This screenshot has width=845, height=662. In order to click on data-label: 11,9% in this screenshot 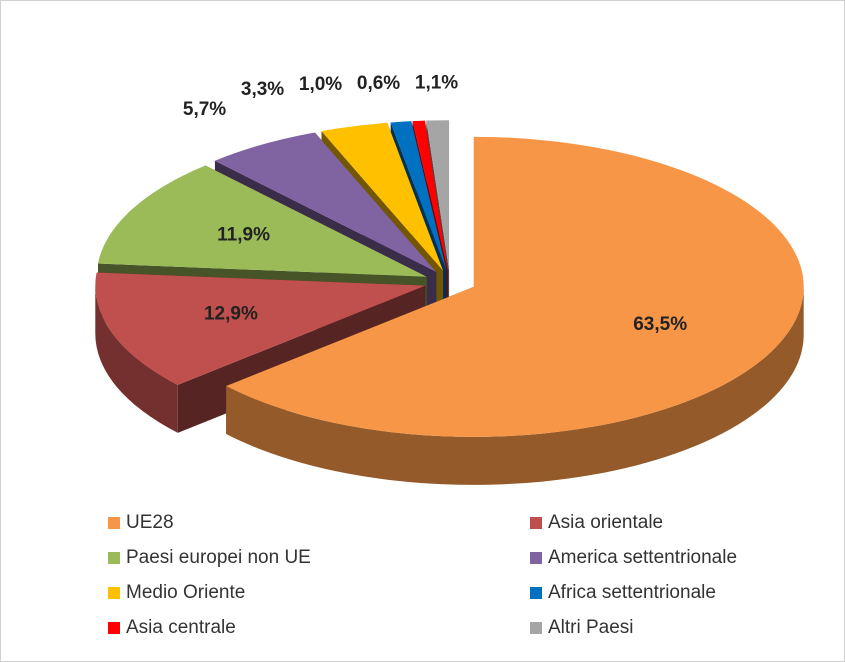, I will do `click(243, 234)`.